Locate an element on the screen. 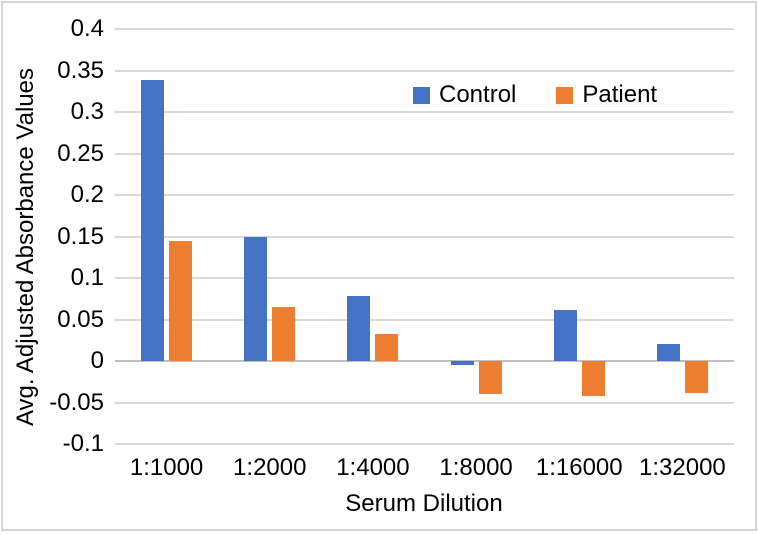  patient-series-swatch-icon is located at coordinates (565, 95).